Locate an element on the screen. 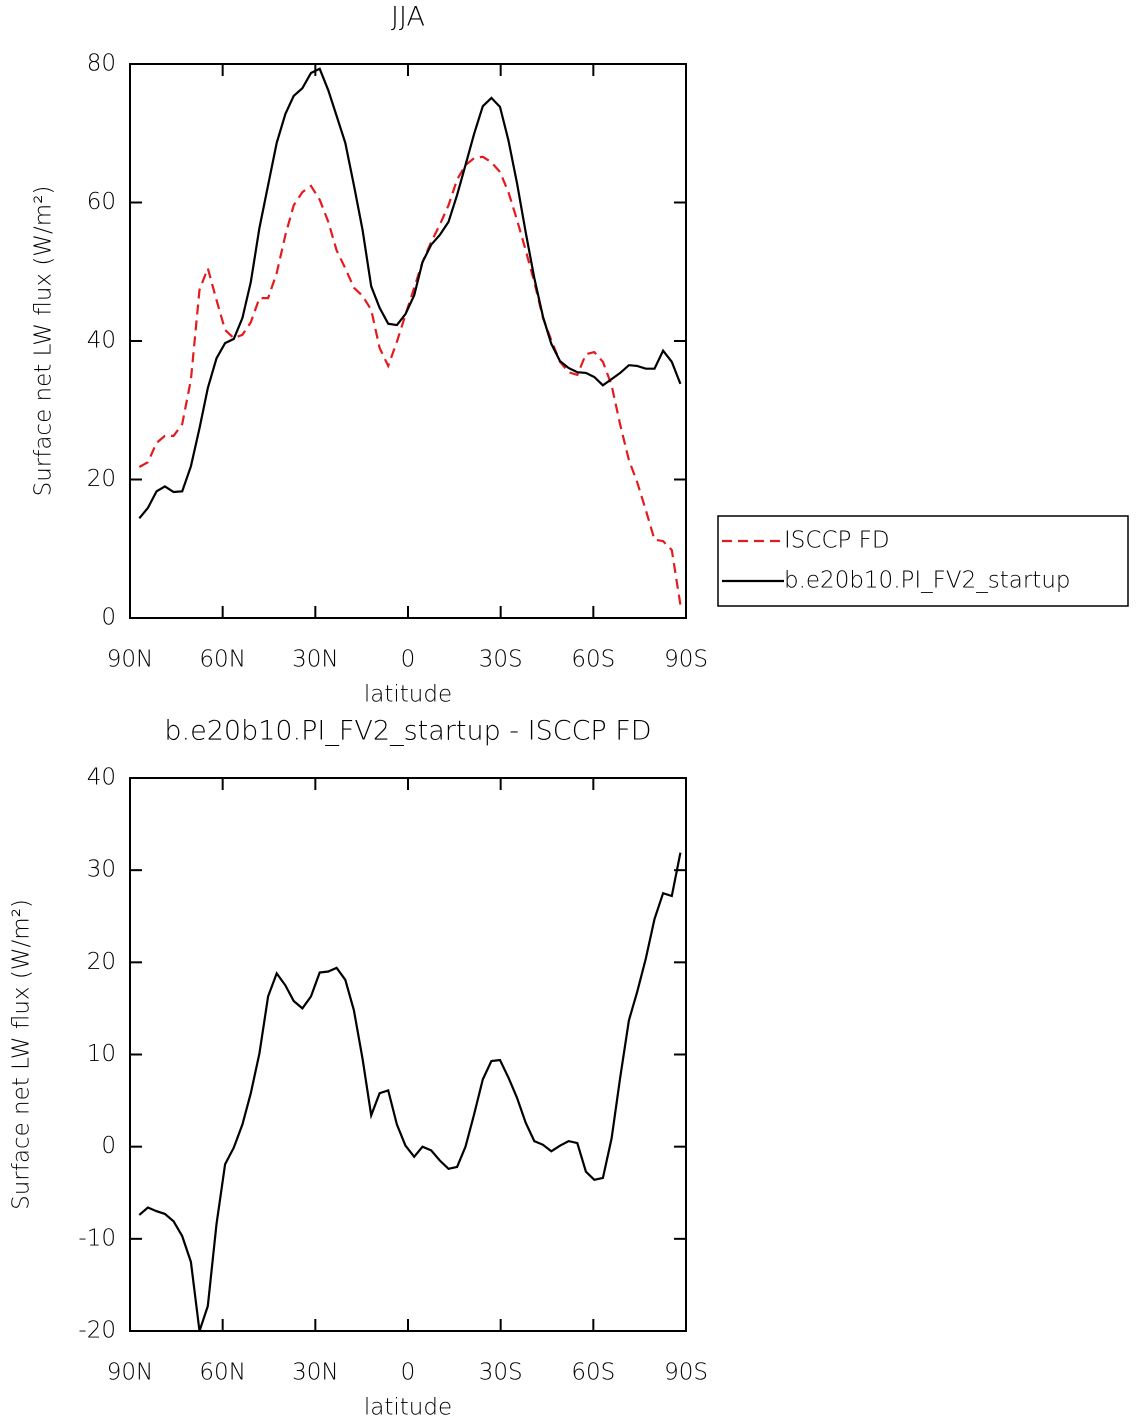 The height and width of the screenshot is (1425, 1136). y-tick-label: 80 is located at coordinates (101, 64).